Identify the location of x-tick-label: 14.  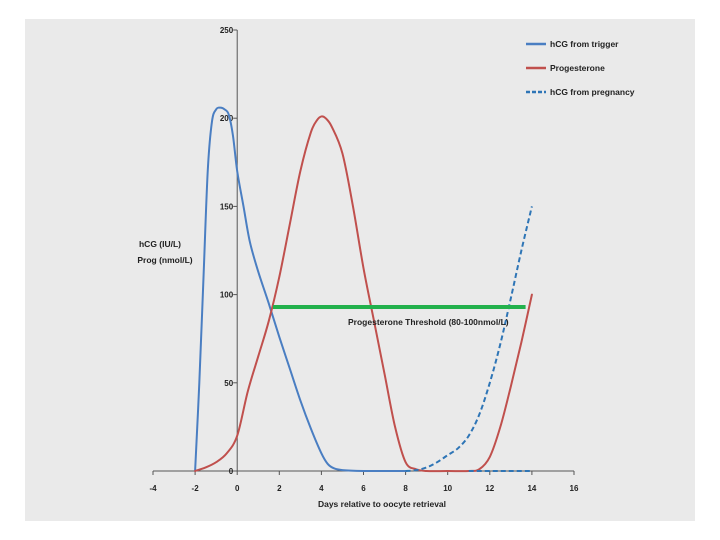
(531, 488).